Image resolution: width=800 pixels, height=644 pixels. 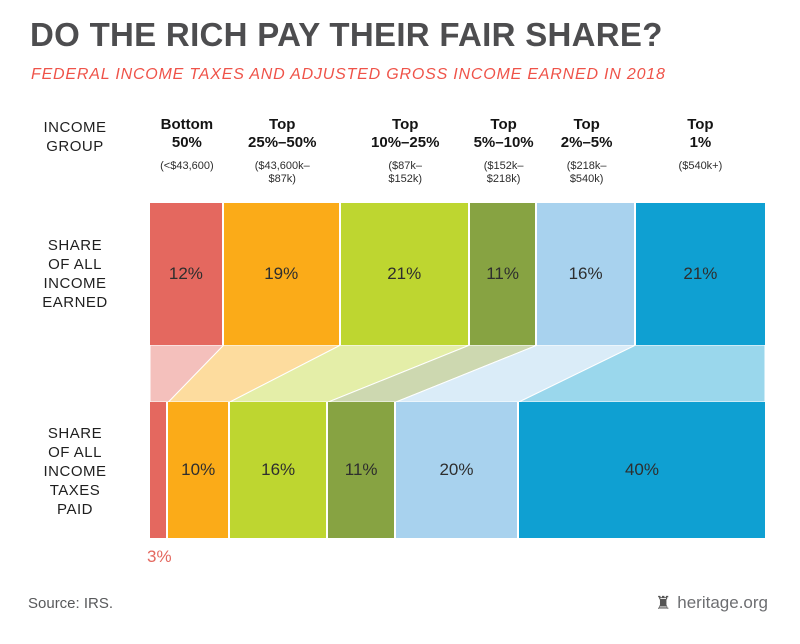 I want to click on bar-segment: 20%, so click(x=457, y=470).